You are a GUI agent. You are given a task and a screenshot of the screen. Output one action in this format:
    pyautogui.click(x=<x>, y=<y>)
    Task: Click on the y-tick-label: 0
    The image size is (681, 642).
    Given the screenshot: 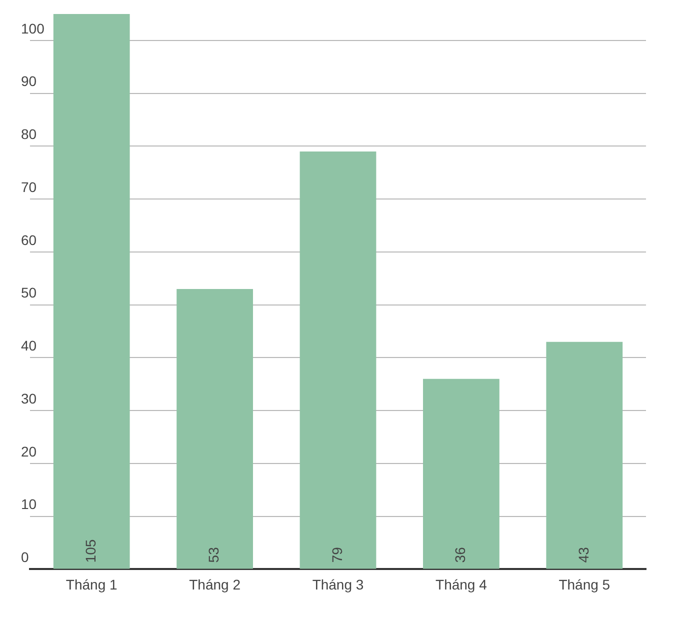 What is the action you would take?
    pyautogui.click(x=25, y=557)
    